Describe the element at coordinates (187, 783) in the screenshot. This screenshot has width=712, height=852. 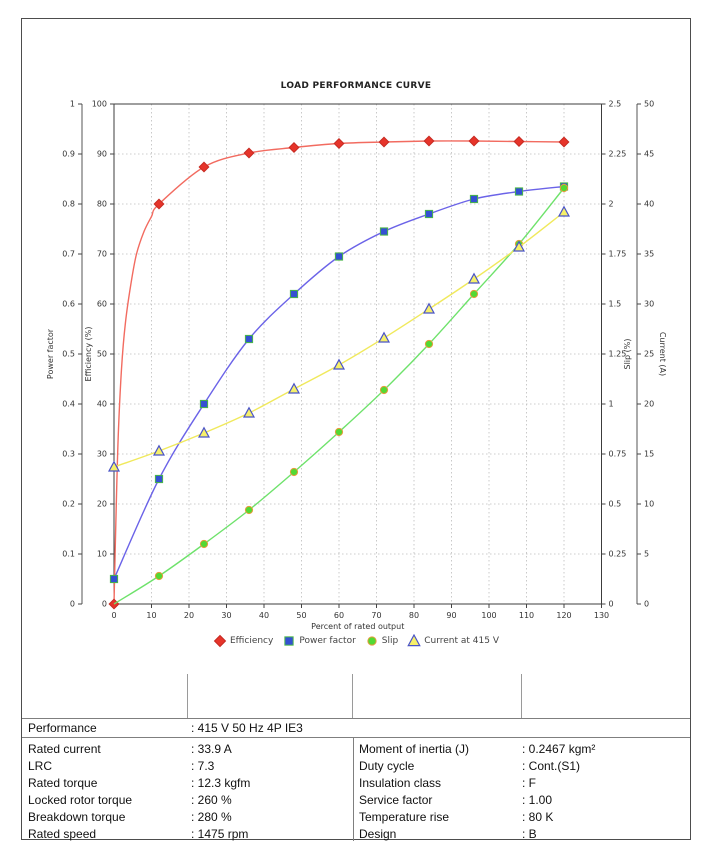
I see `spec-row: Rated torque : 12.3 kgfm` at that location.